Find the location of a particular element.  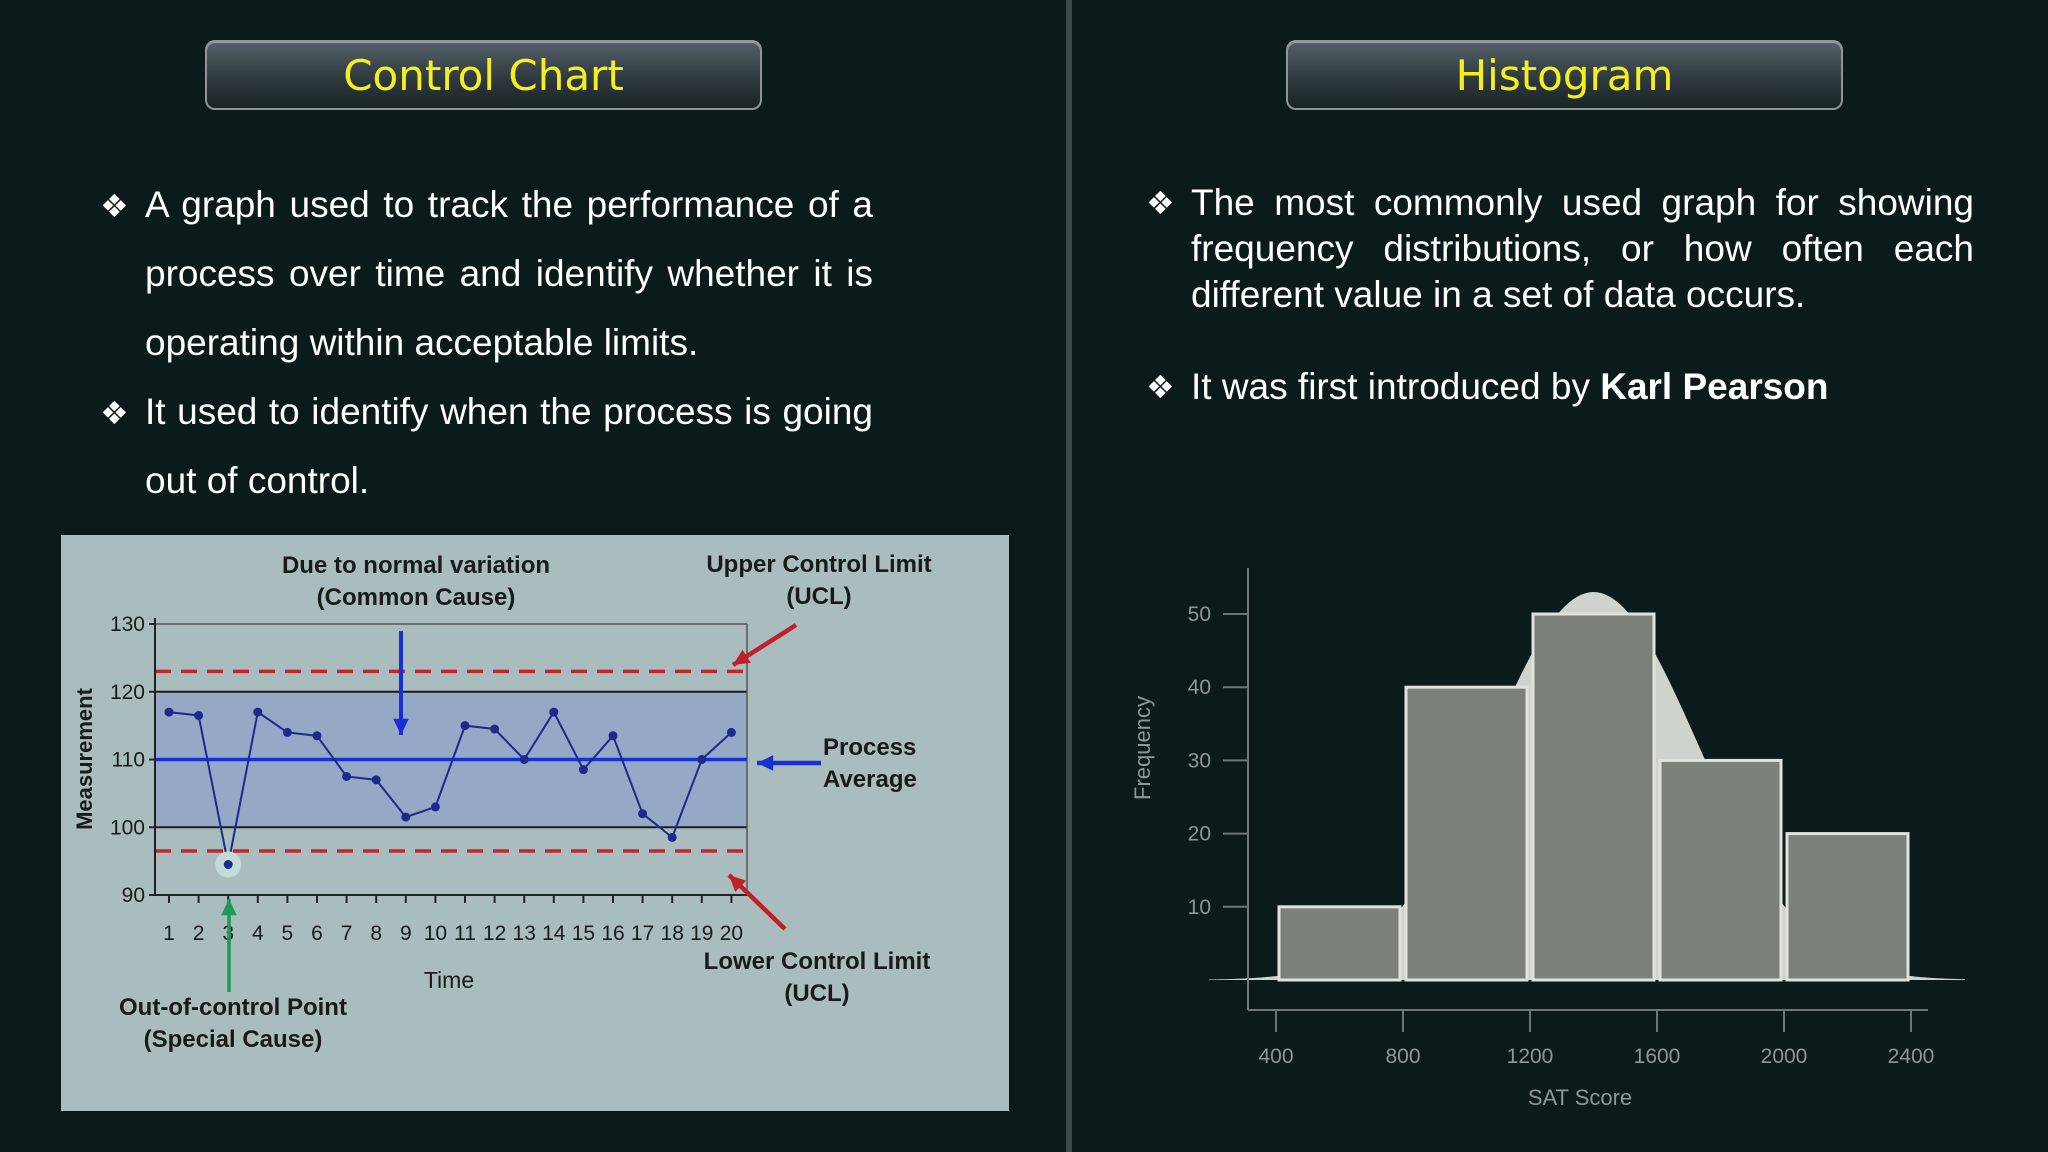

annotation-label: Average is located at coordinates (870, 779).